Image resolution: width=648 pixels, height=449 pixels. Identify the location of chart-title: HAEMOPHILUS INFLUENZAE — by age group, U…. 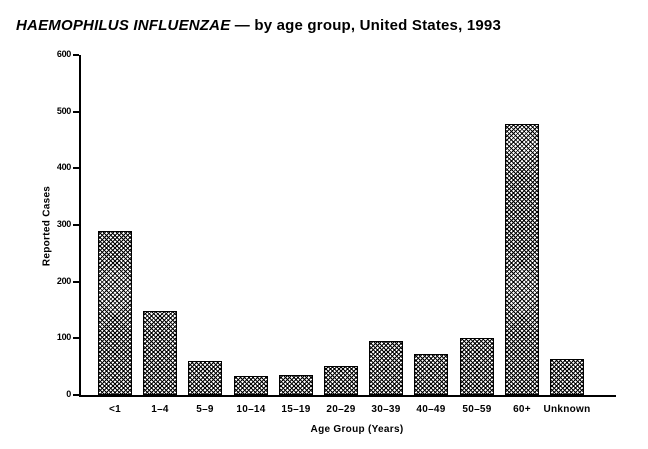
(258, 25).